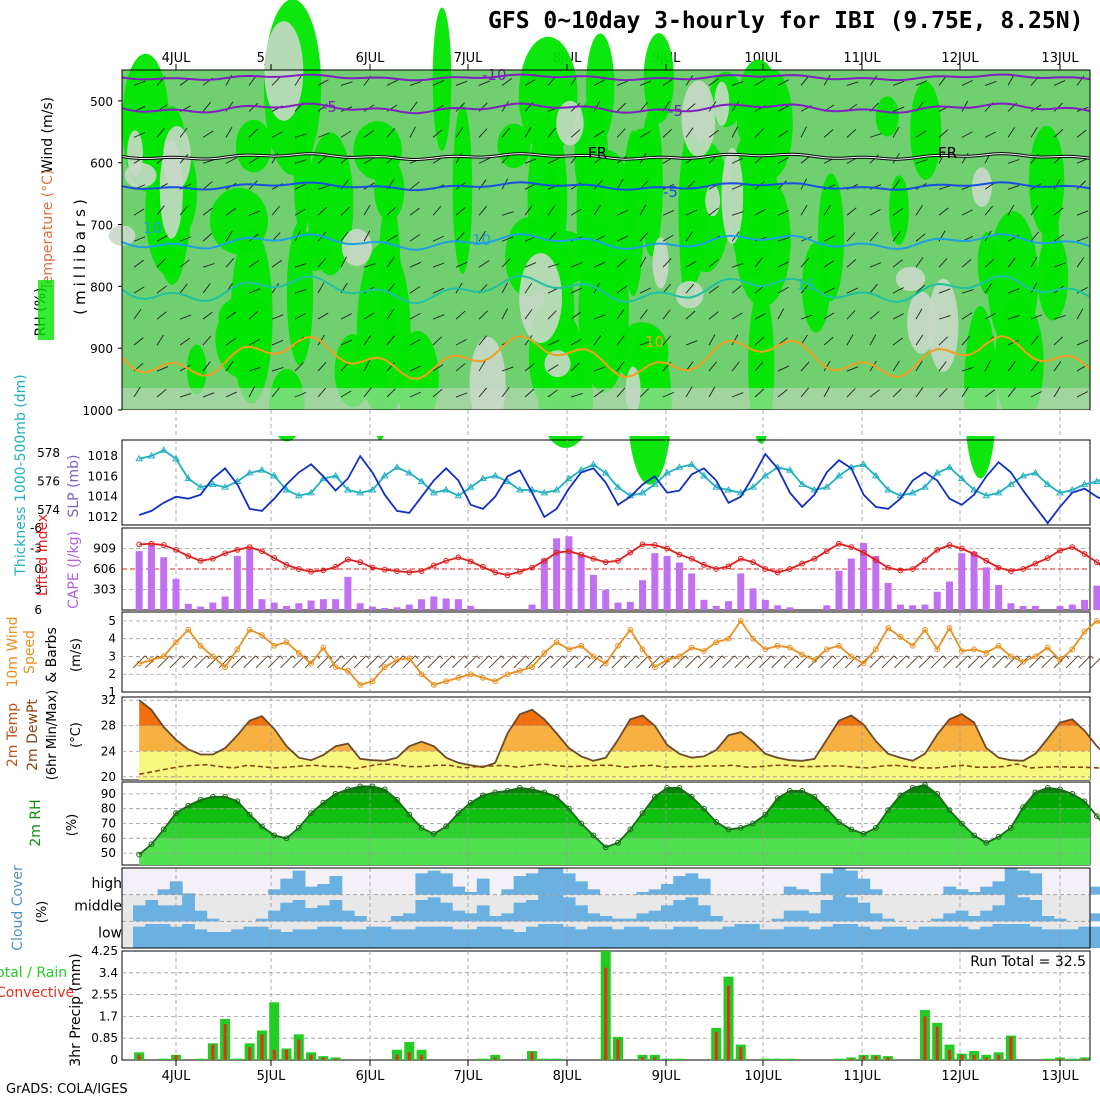 The image size is (1100, 1100). I want to click on ylabel-dewpt2m: 2m DewPt, so click(33, 735).